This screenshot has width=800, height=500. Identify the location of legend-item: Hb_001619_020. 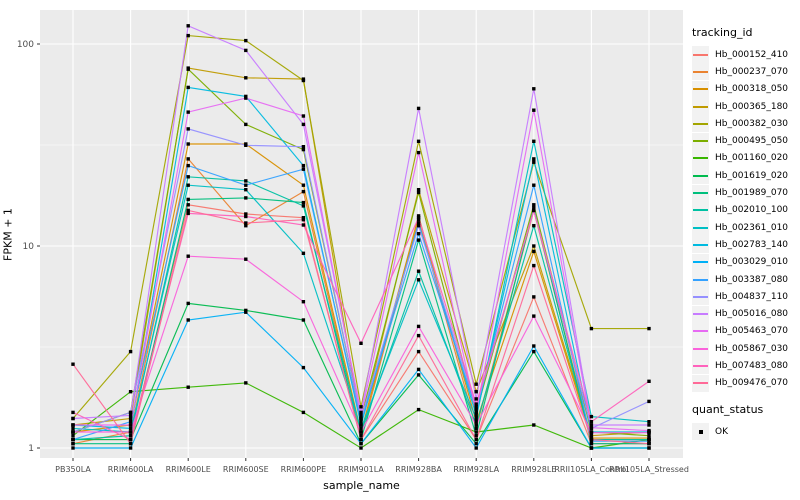
(745, 176).